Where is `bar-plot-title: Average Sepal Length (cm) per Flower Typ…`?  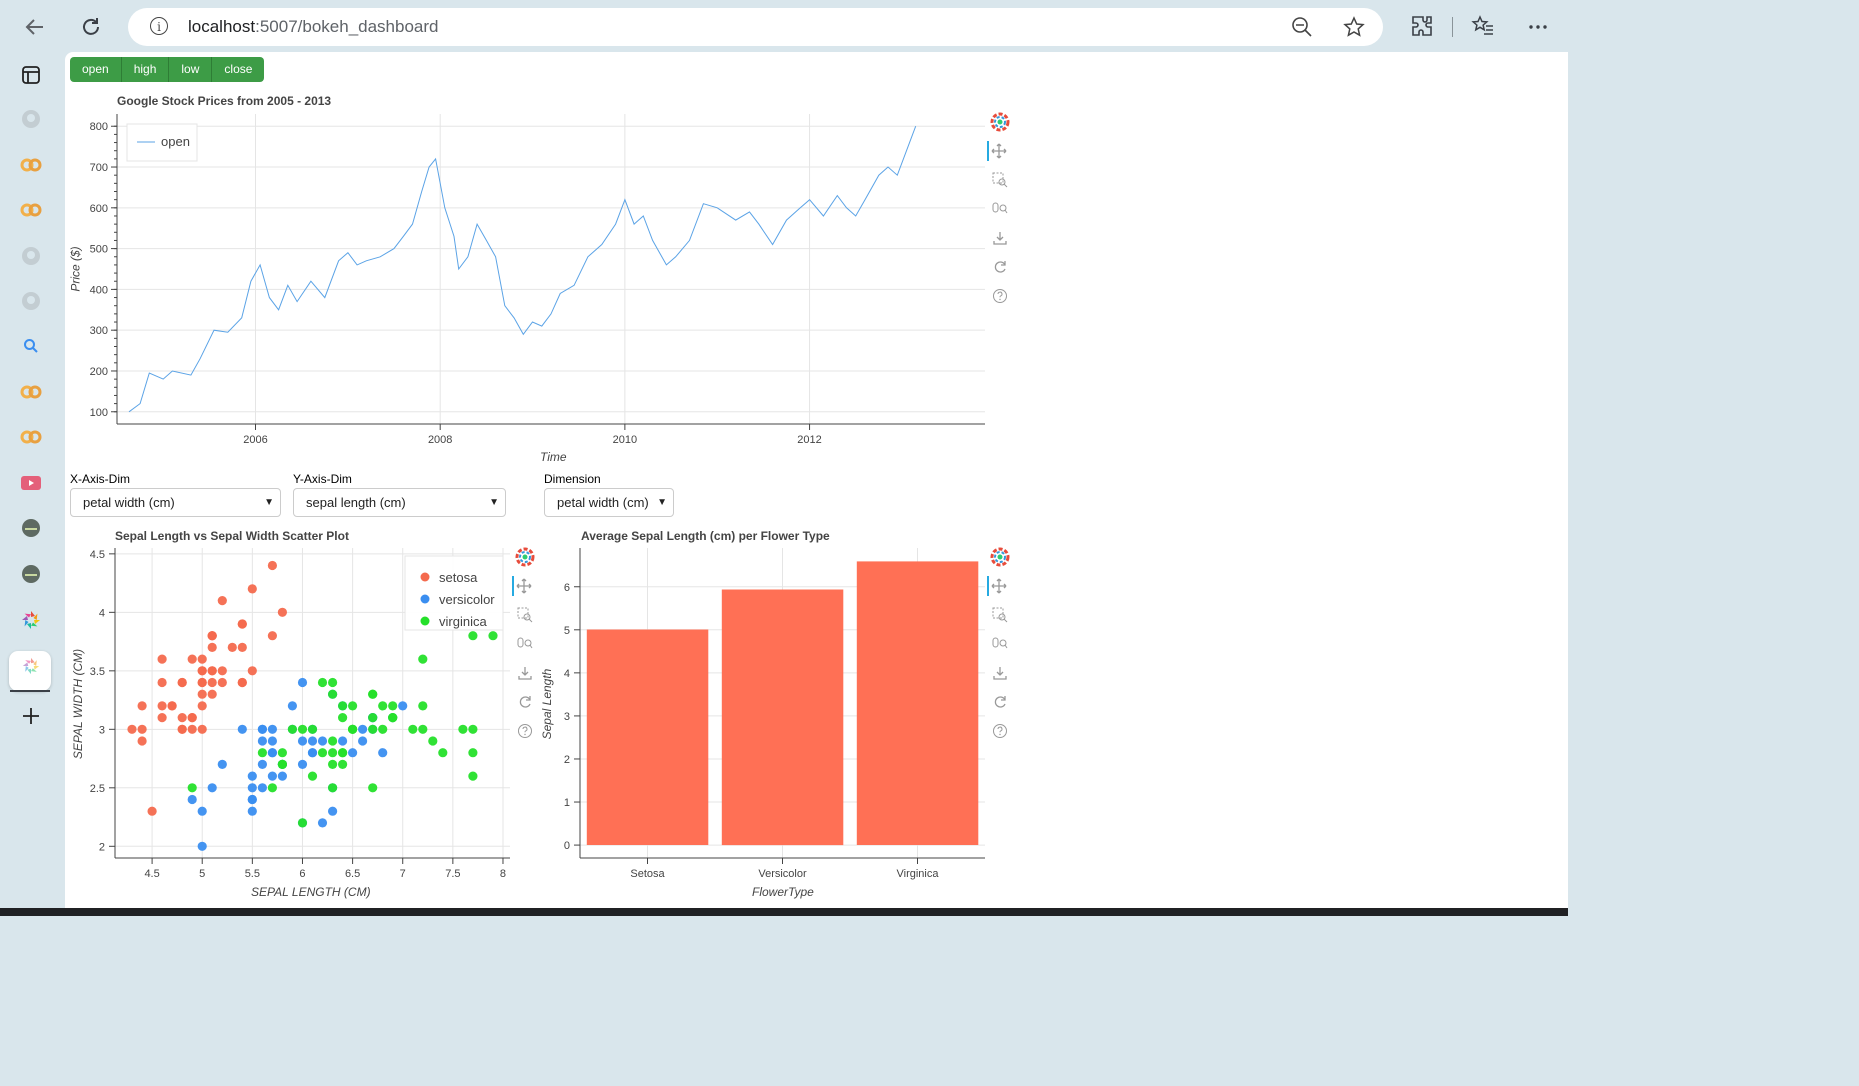 bar-plot-title: Average Sepal Length (cm) per Flower Typ… is located at coordinates (705, 536).